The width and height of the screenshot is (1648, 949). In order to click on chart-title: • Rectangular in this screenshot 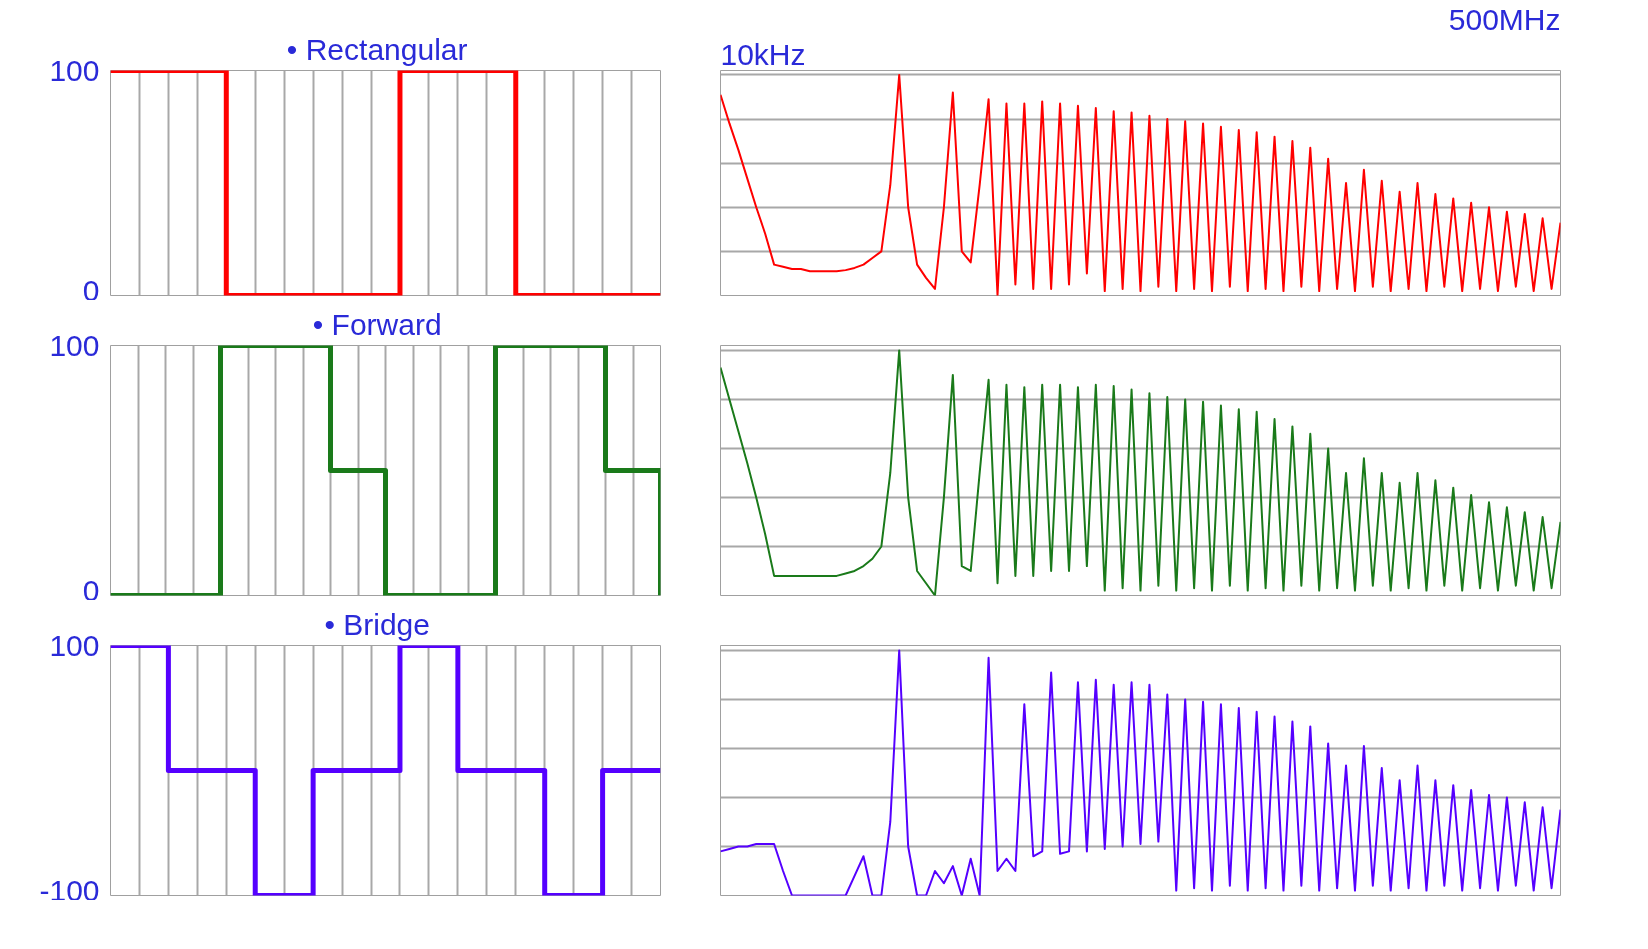, I will do `click(377, 49)`.